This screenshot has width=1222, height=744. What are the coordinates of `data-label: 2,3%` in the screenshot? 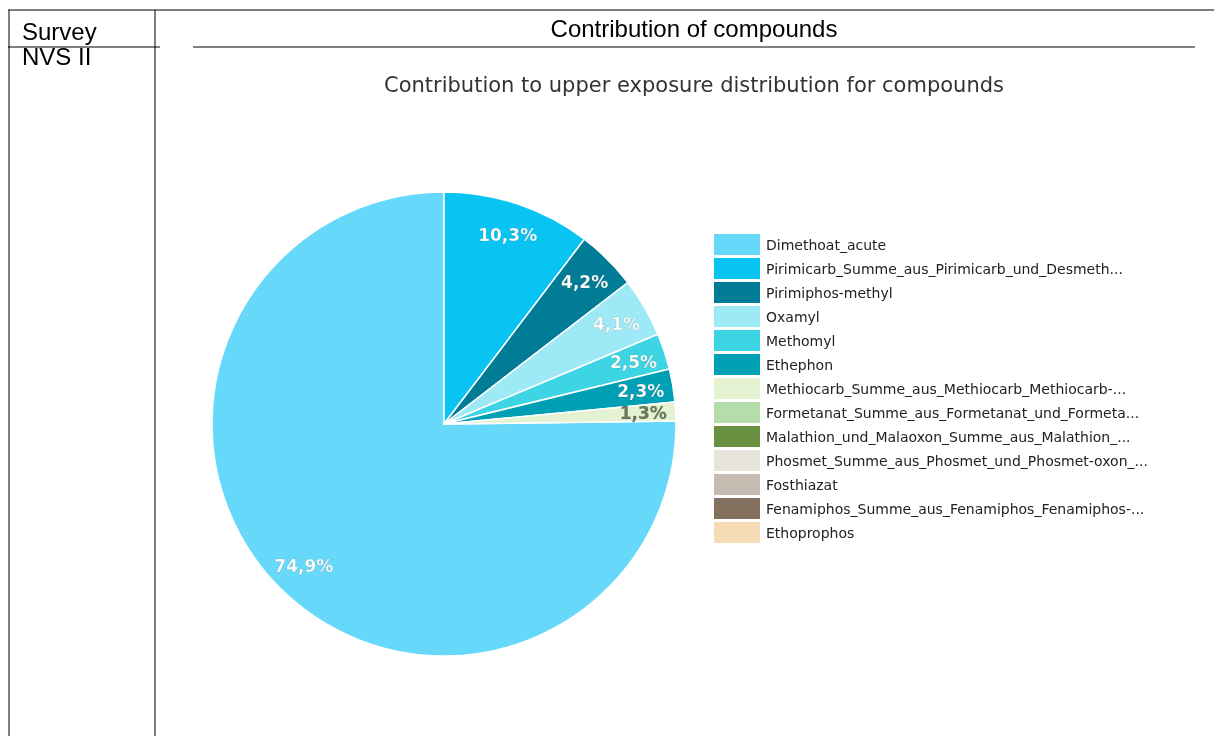 It's located at (641, 390).